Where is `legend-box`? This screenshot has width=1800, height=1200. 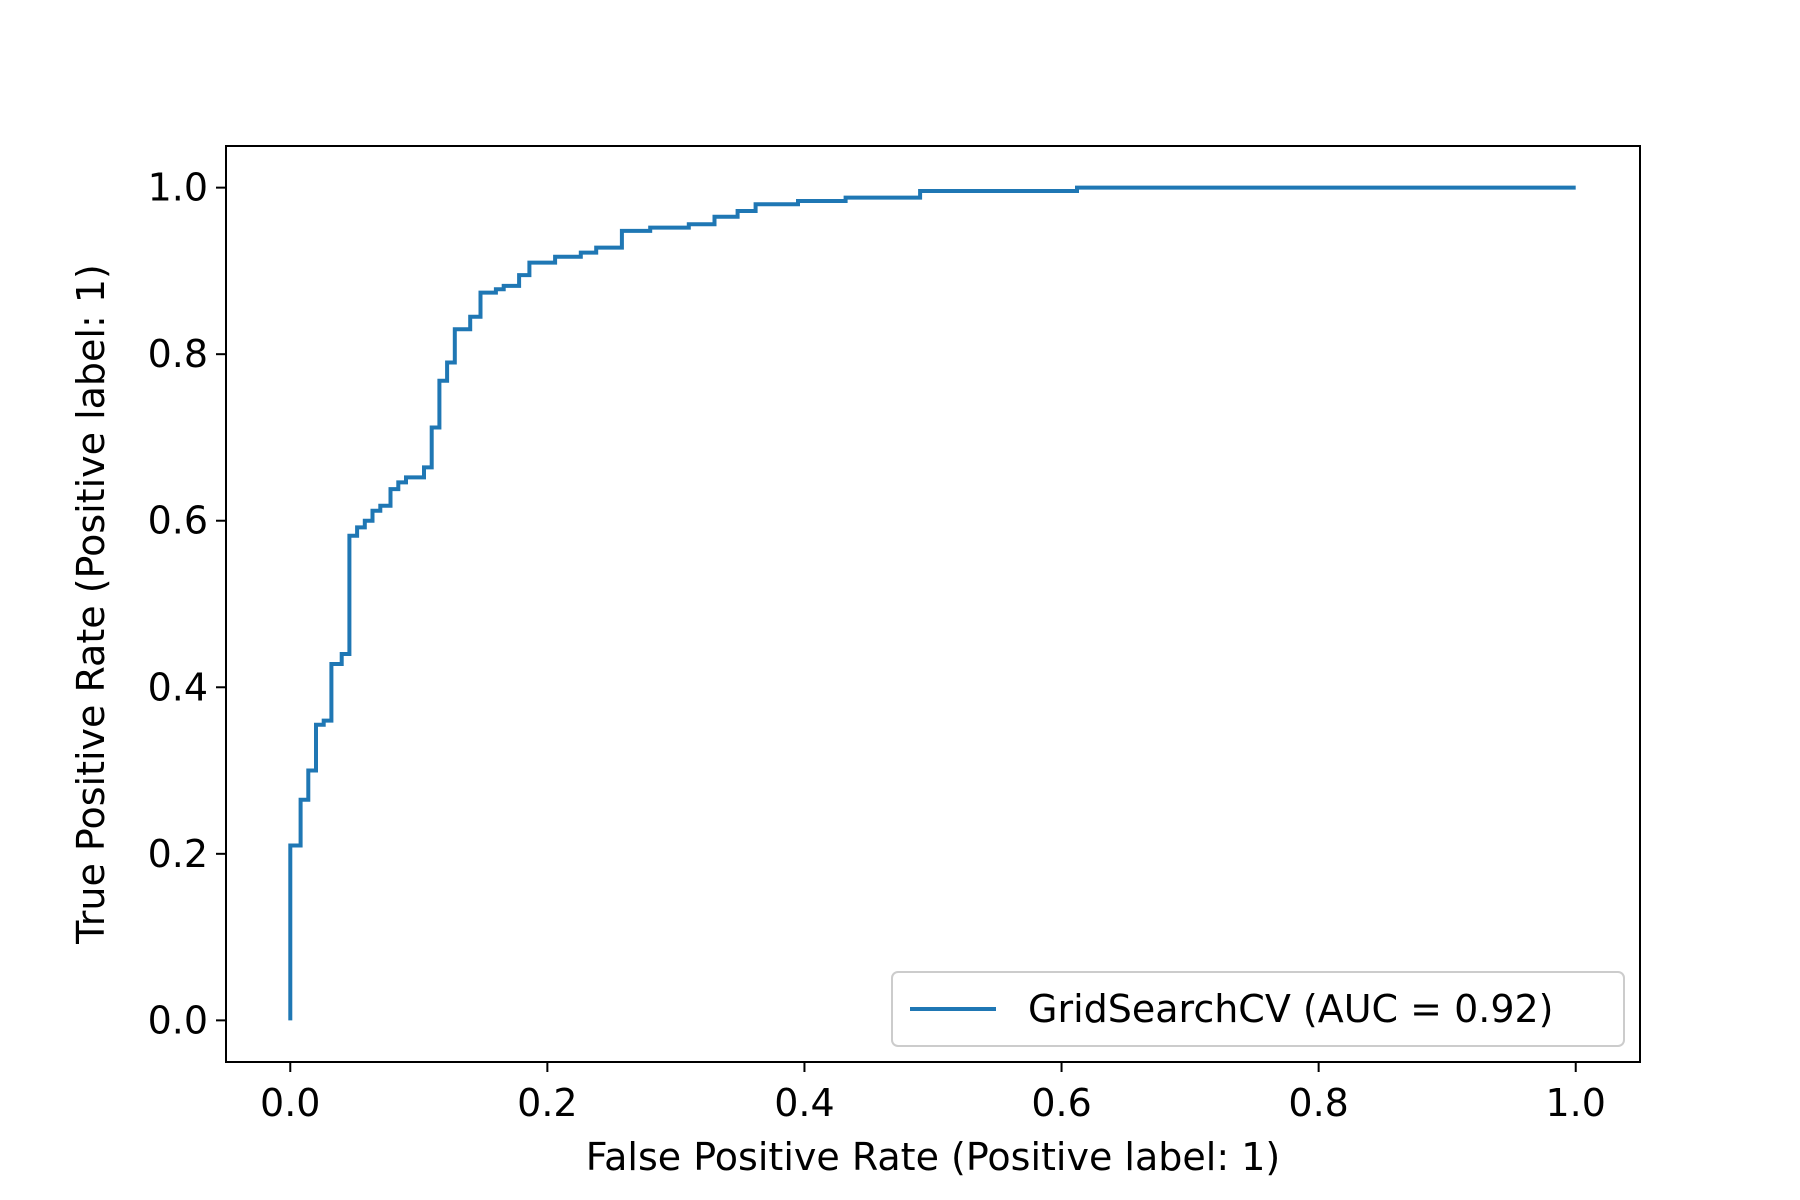 legend-box is located at coordinates (1258, 1009).